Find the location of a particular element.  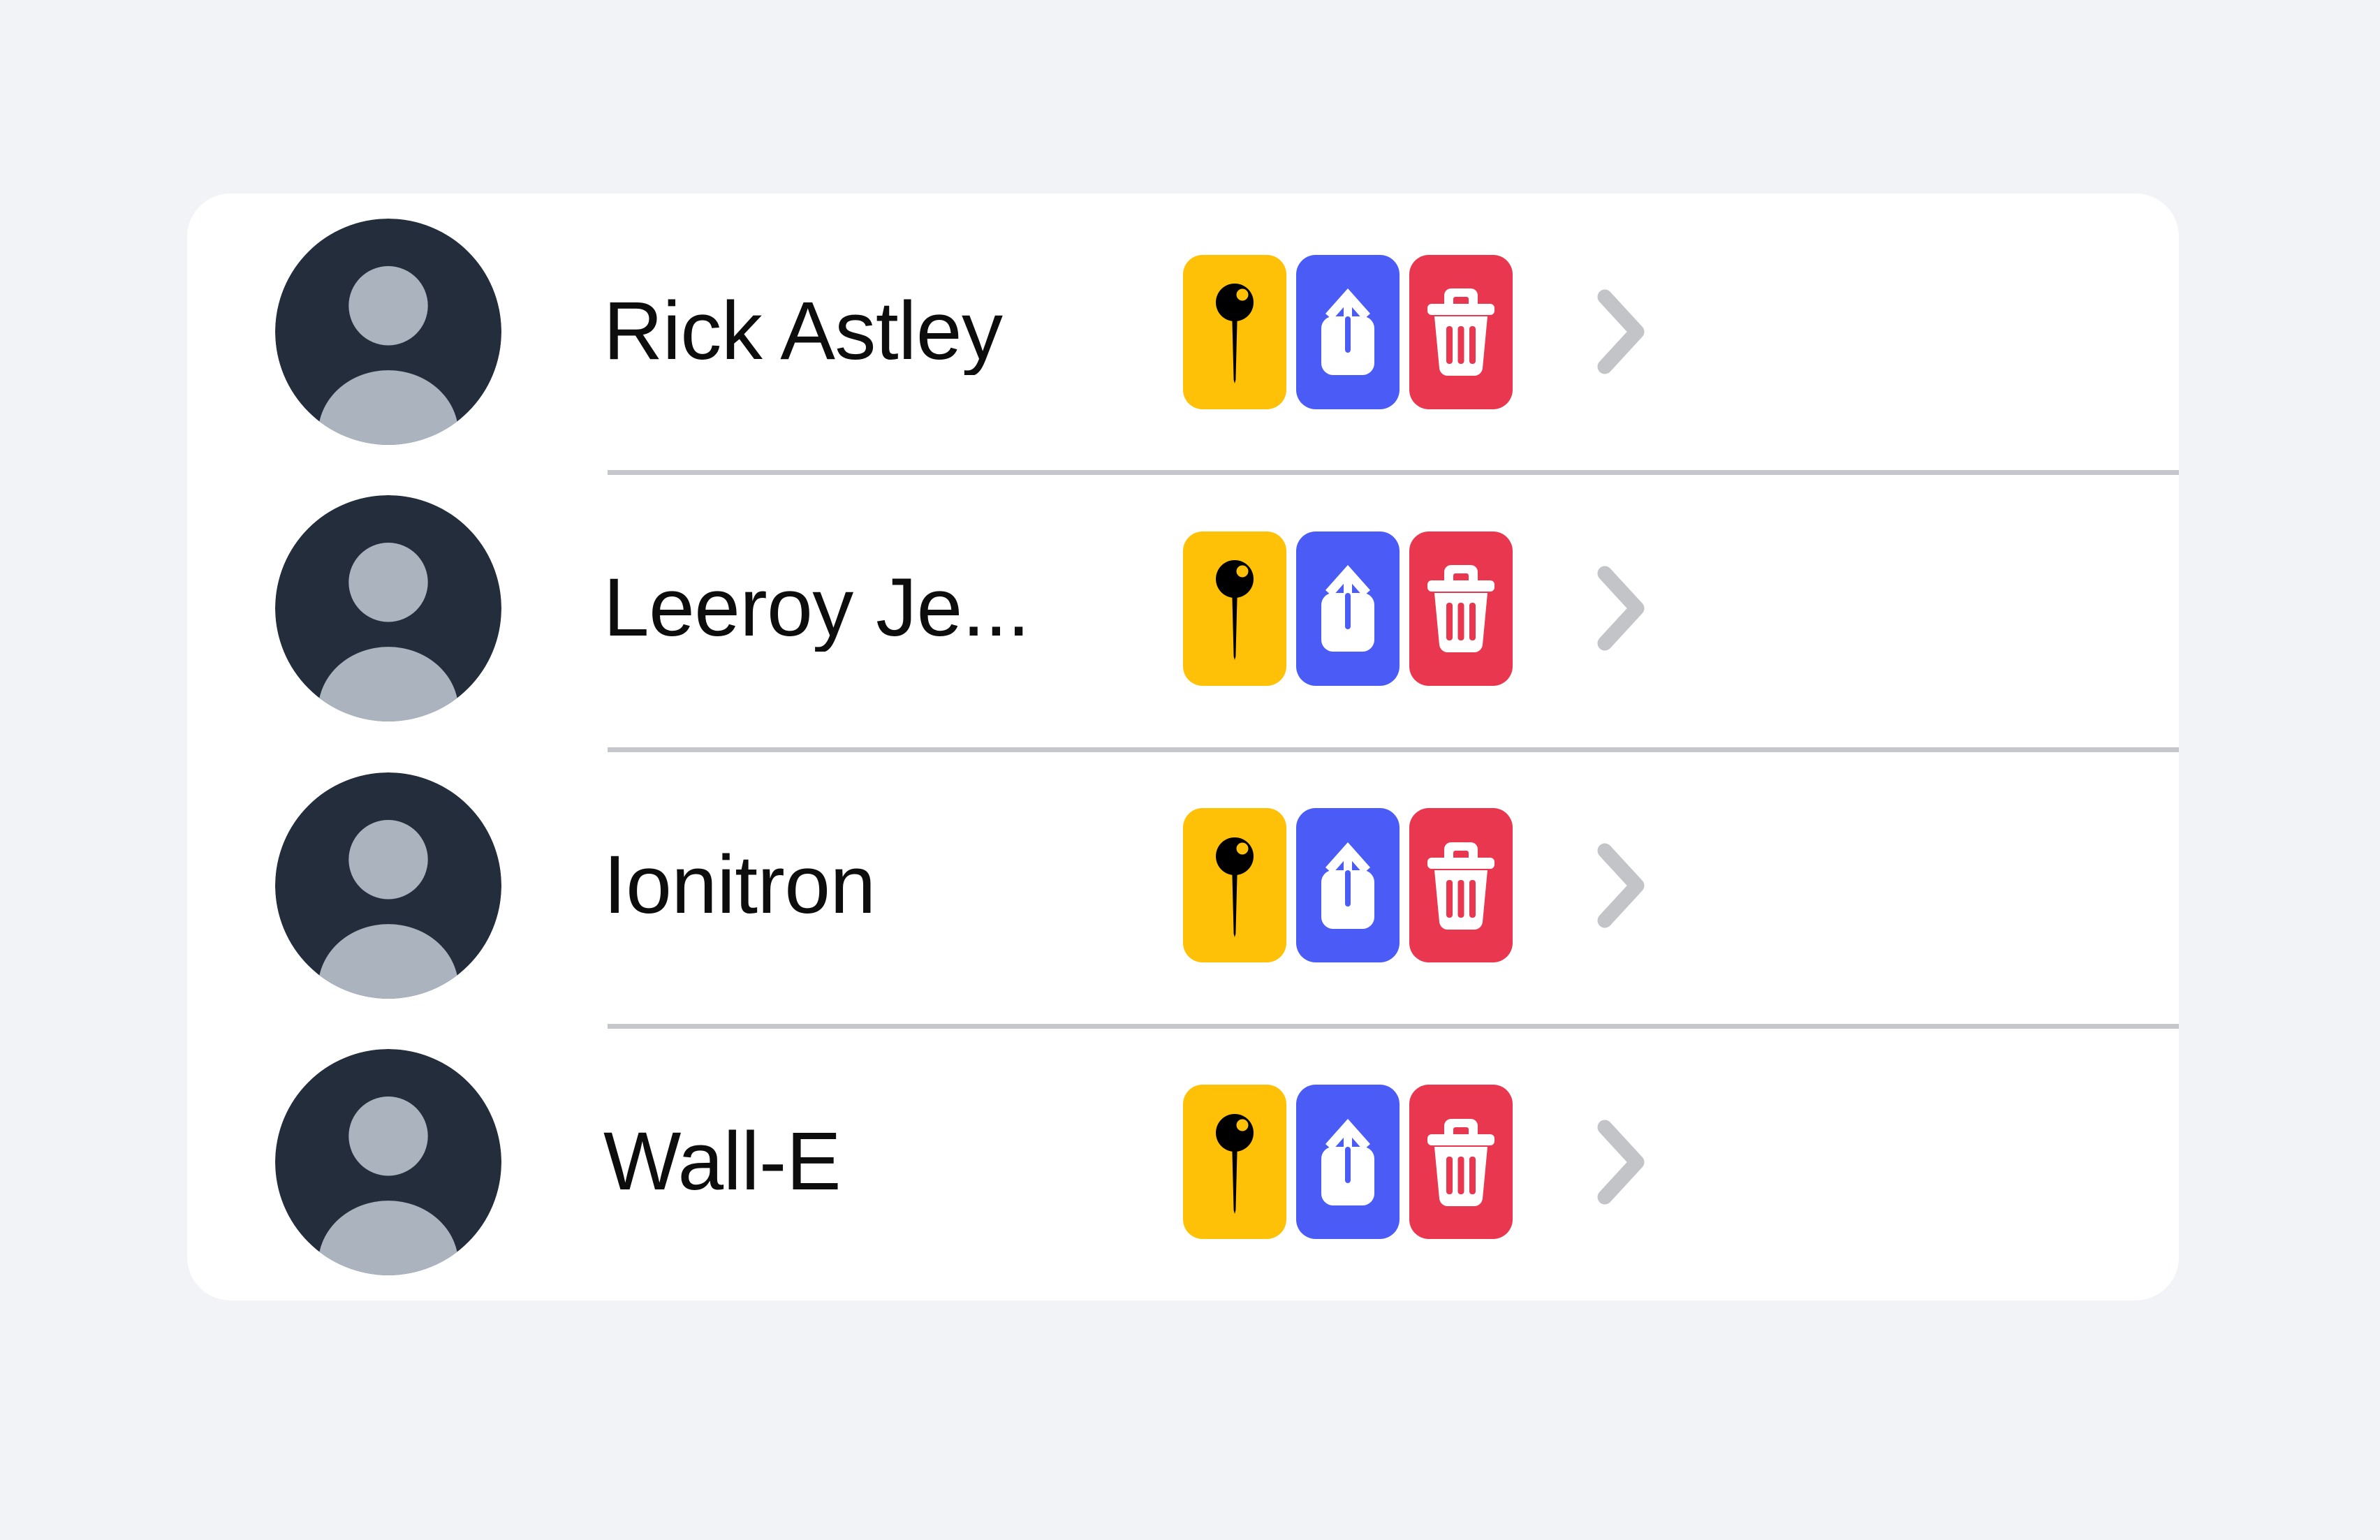

contact-name: Ionitron is located at coordinates (740, 885).